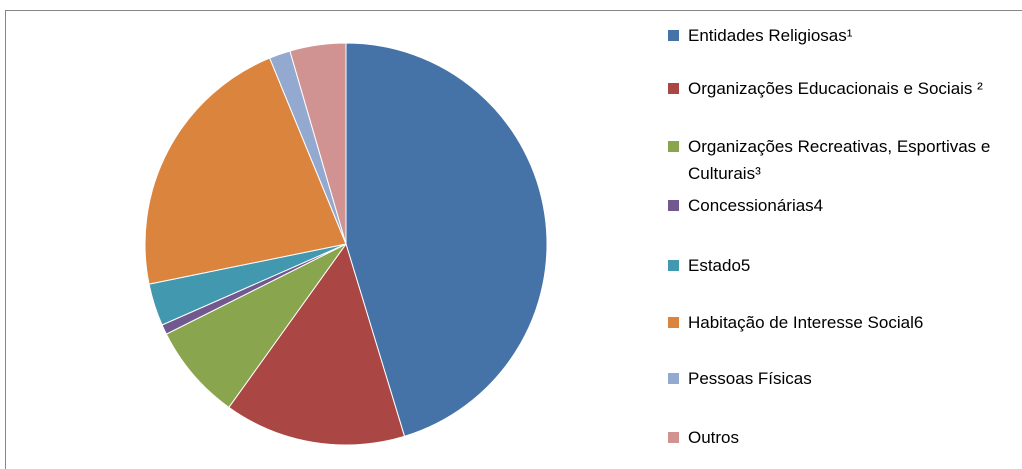 This screenshot has height=469, width=1022. What do you see at coordinates (719, 265) in the screenshot?
I see `legend-label: Estado5` at bounding box center [719, 265].